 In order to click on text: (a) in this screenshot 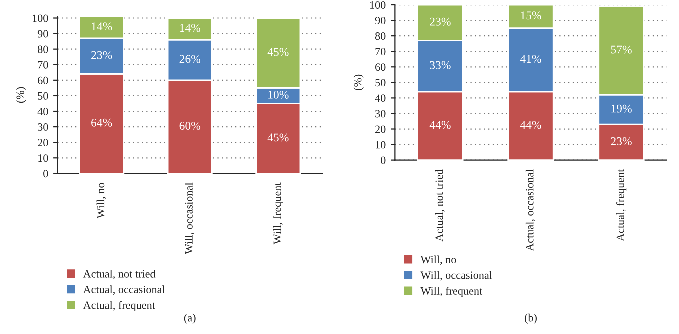, I will do `click(190, 319)`.